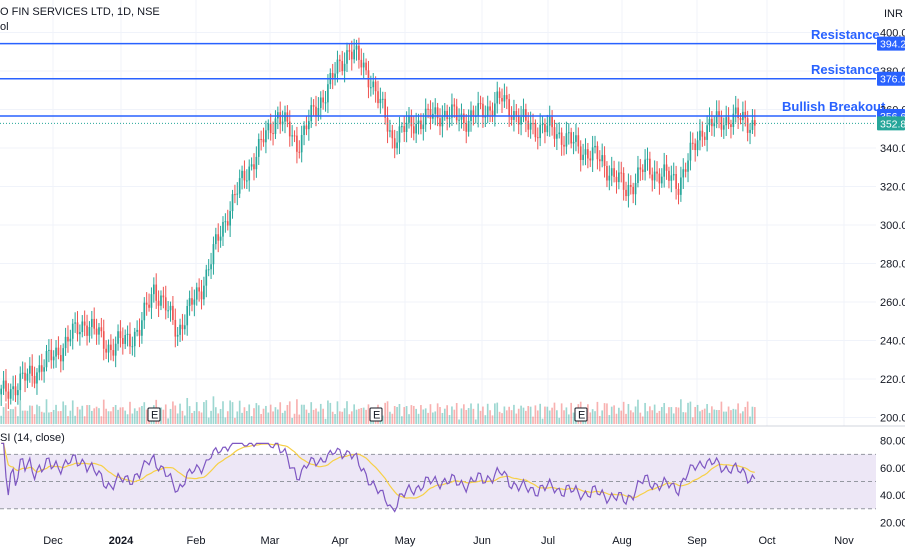  What do you see at coordinates (376, 414) in the screenshot?
I see `earnings-marker-2: E` at bounding box center [376, 414].